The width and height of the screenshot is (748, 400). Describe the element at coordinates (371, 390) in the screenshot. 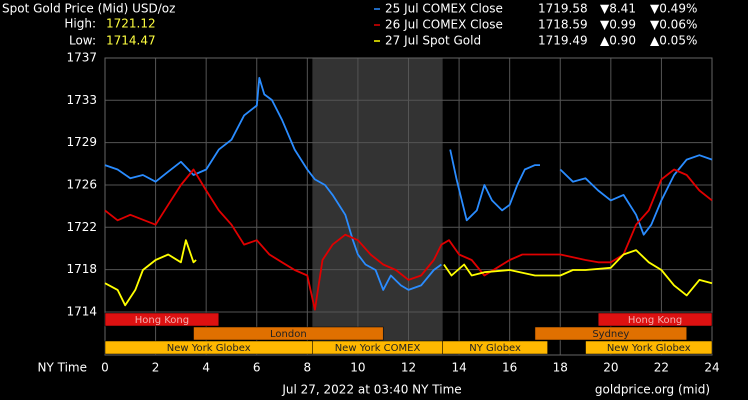

I see `footer: Jul 27, 2022 at 03:40 NY Time` at that location.